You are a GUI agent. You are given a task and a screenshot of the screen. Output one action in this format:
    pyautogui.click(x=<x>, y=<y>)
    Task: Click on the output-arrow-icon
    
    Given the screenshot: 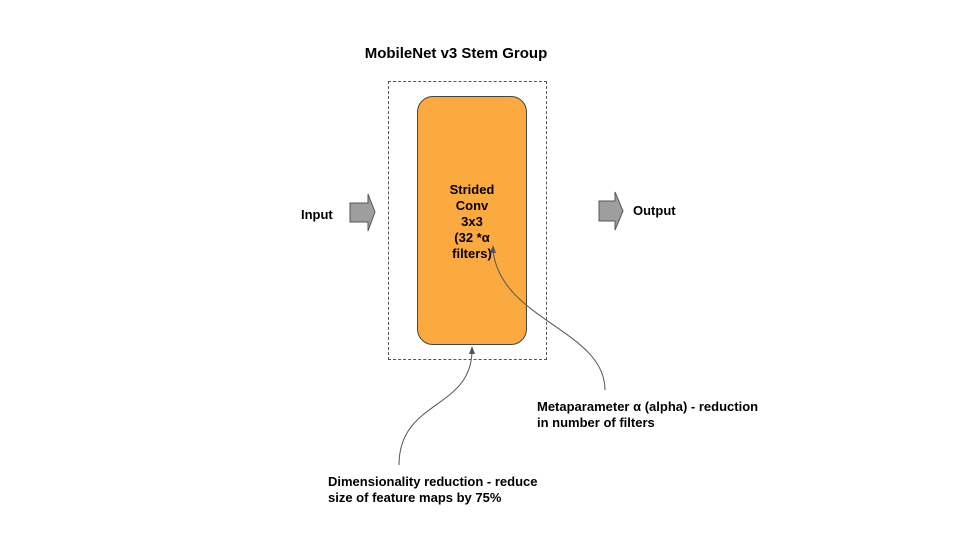 What is the action you would take?
    pyautogui.click(x=611, y=211)
    